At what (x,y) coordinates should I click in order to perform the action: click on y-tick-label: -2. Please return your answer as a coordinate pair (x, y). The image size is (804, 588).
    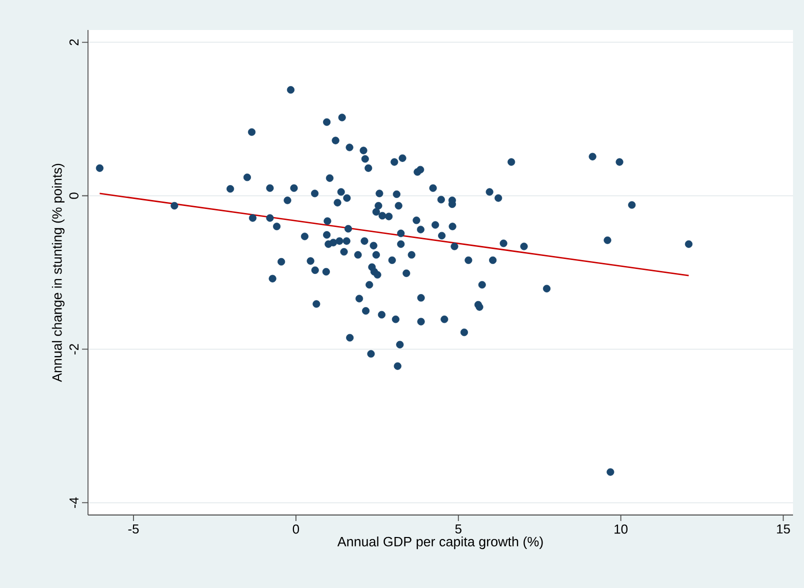
    Looking at the image, I should click on (73, 349).